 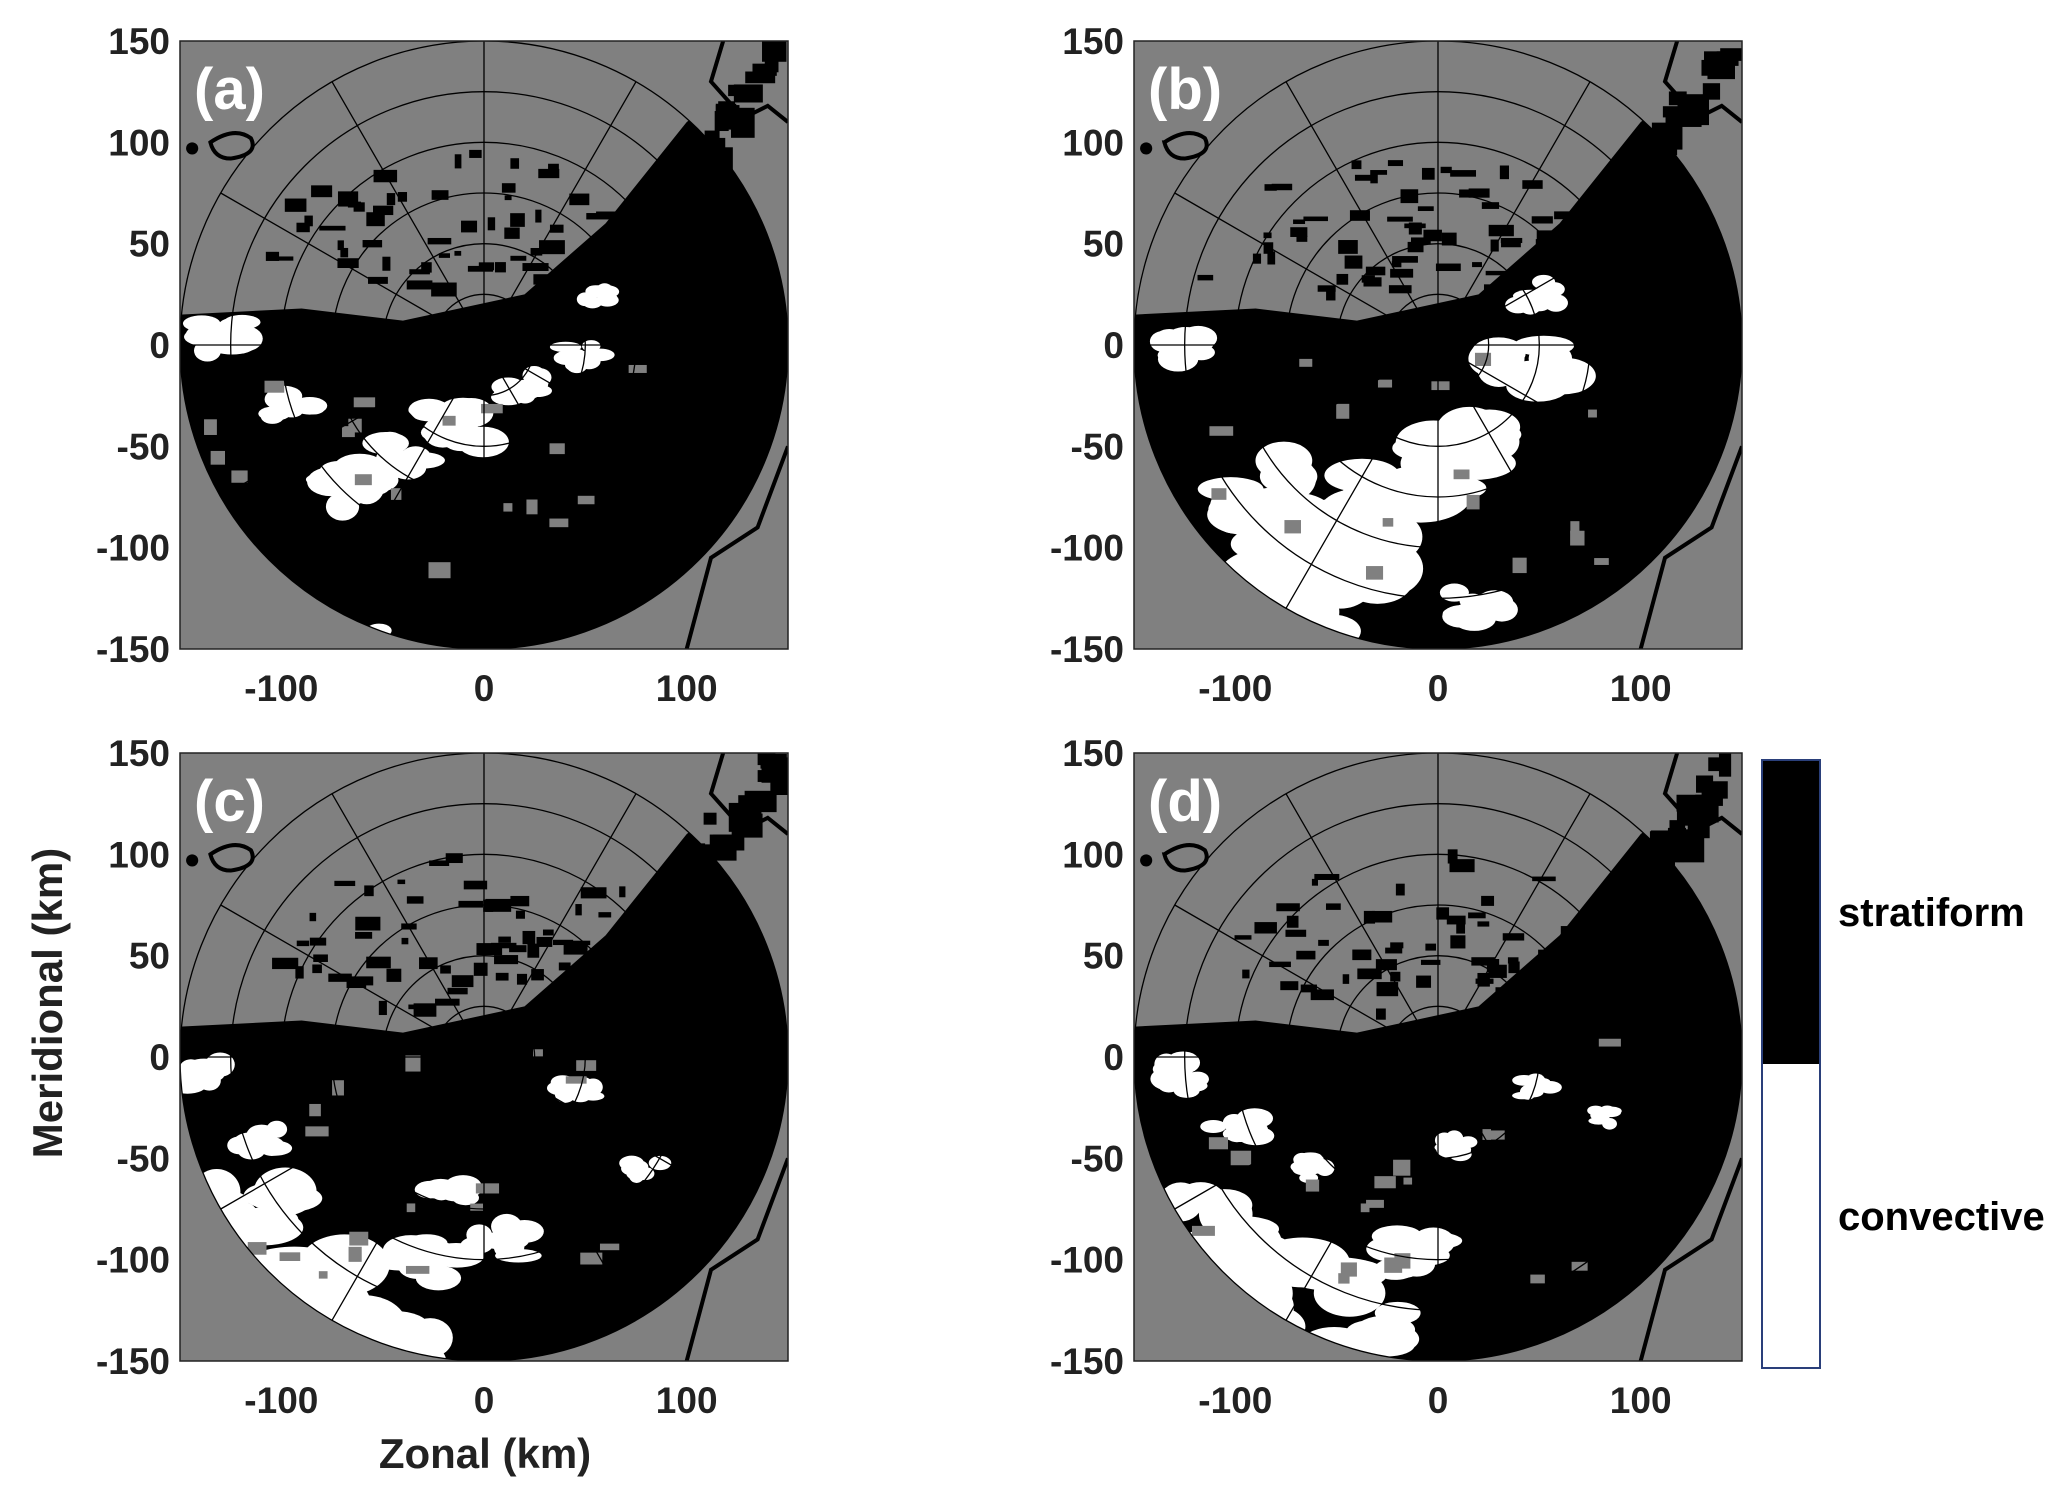 What do you see at coordinates (687, 688) in the screenshot?
I see `x-tick-label: 100` at bounding box center [687, 688].